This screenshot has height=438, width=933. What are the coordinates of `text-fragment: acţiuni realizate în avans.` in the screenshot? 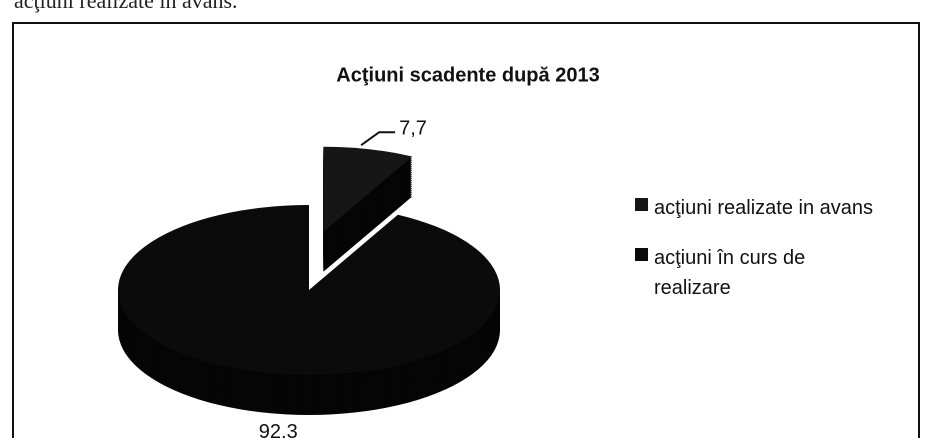 It's located at (126, 6).